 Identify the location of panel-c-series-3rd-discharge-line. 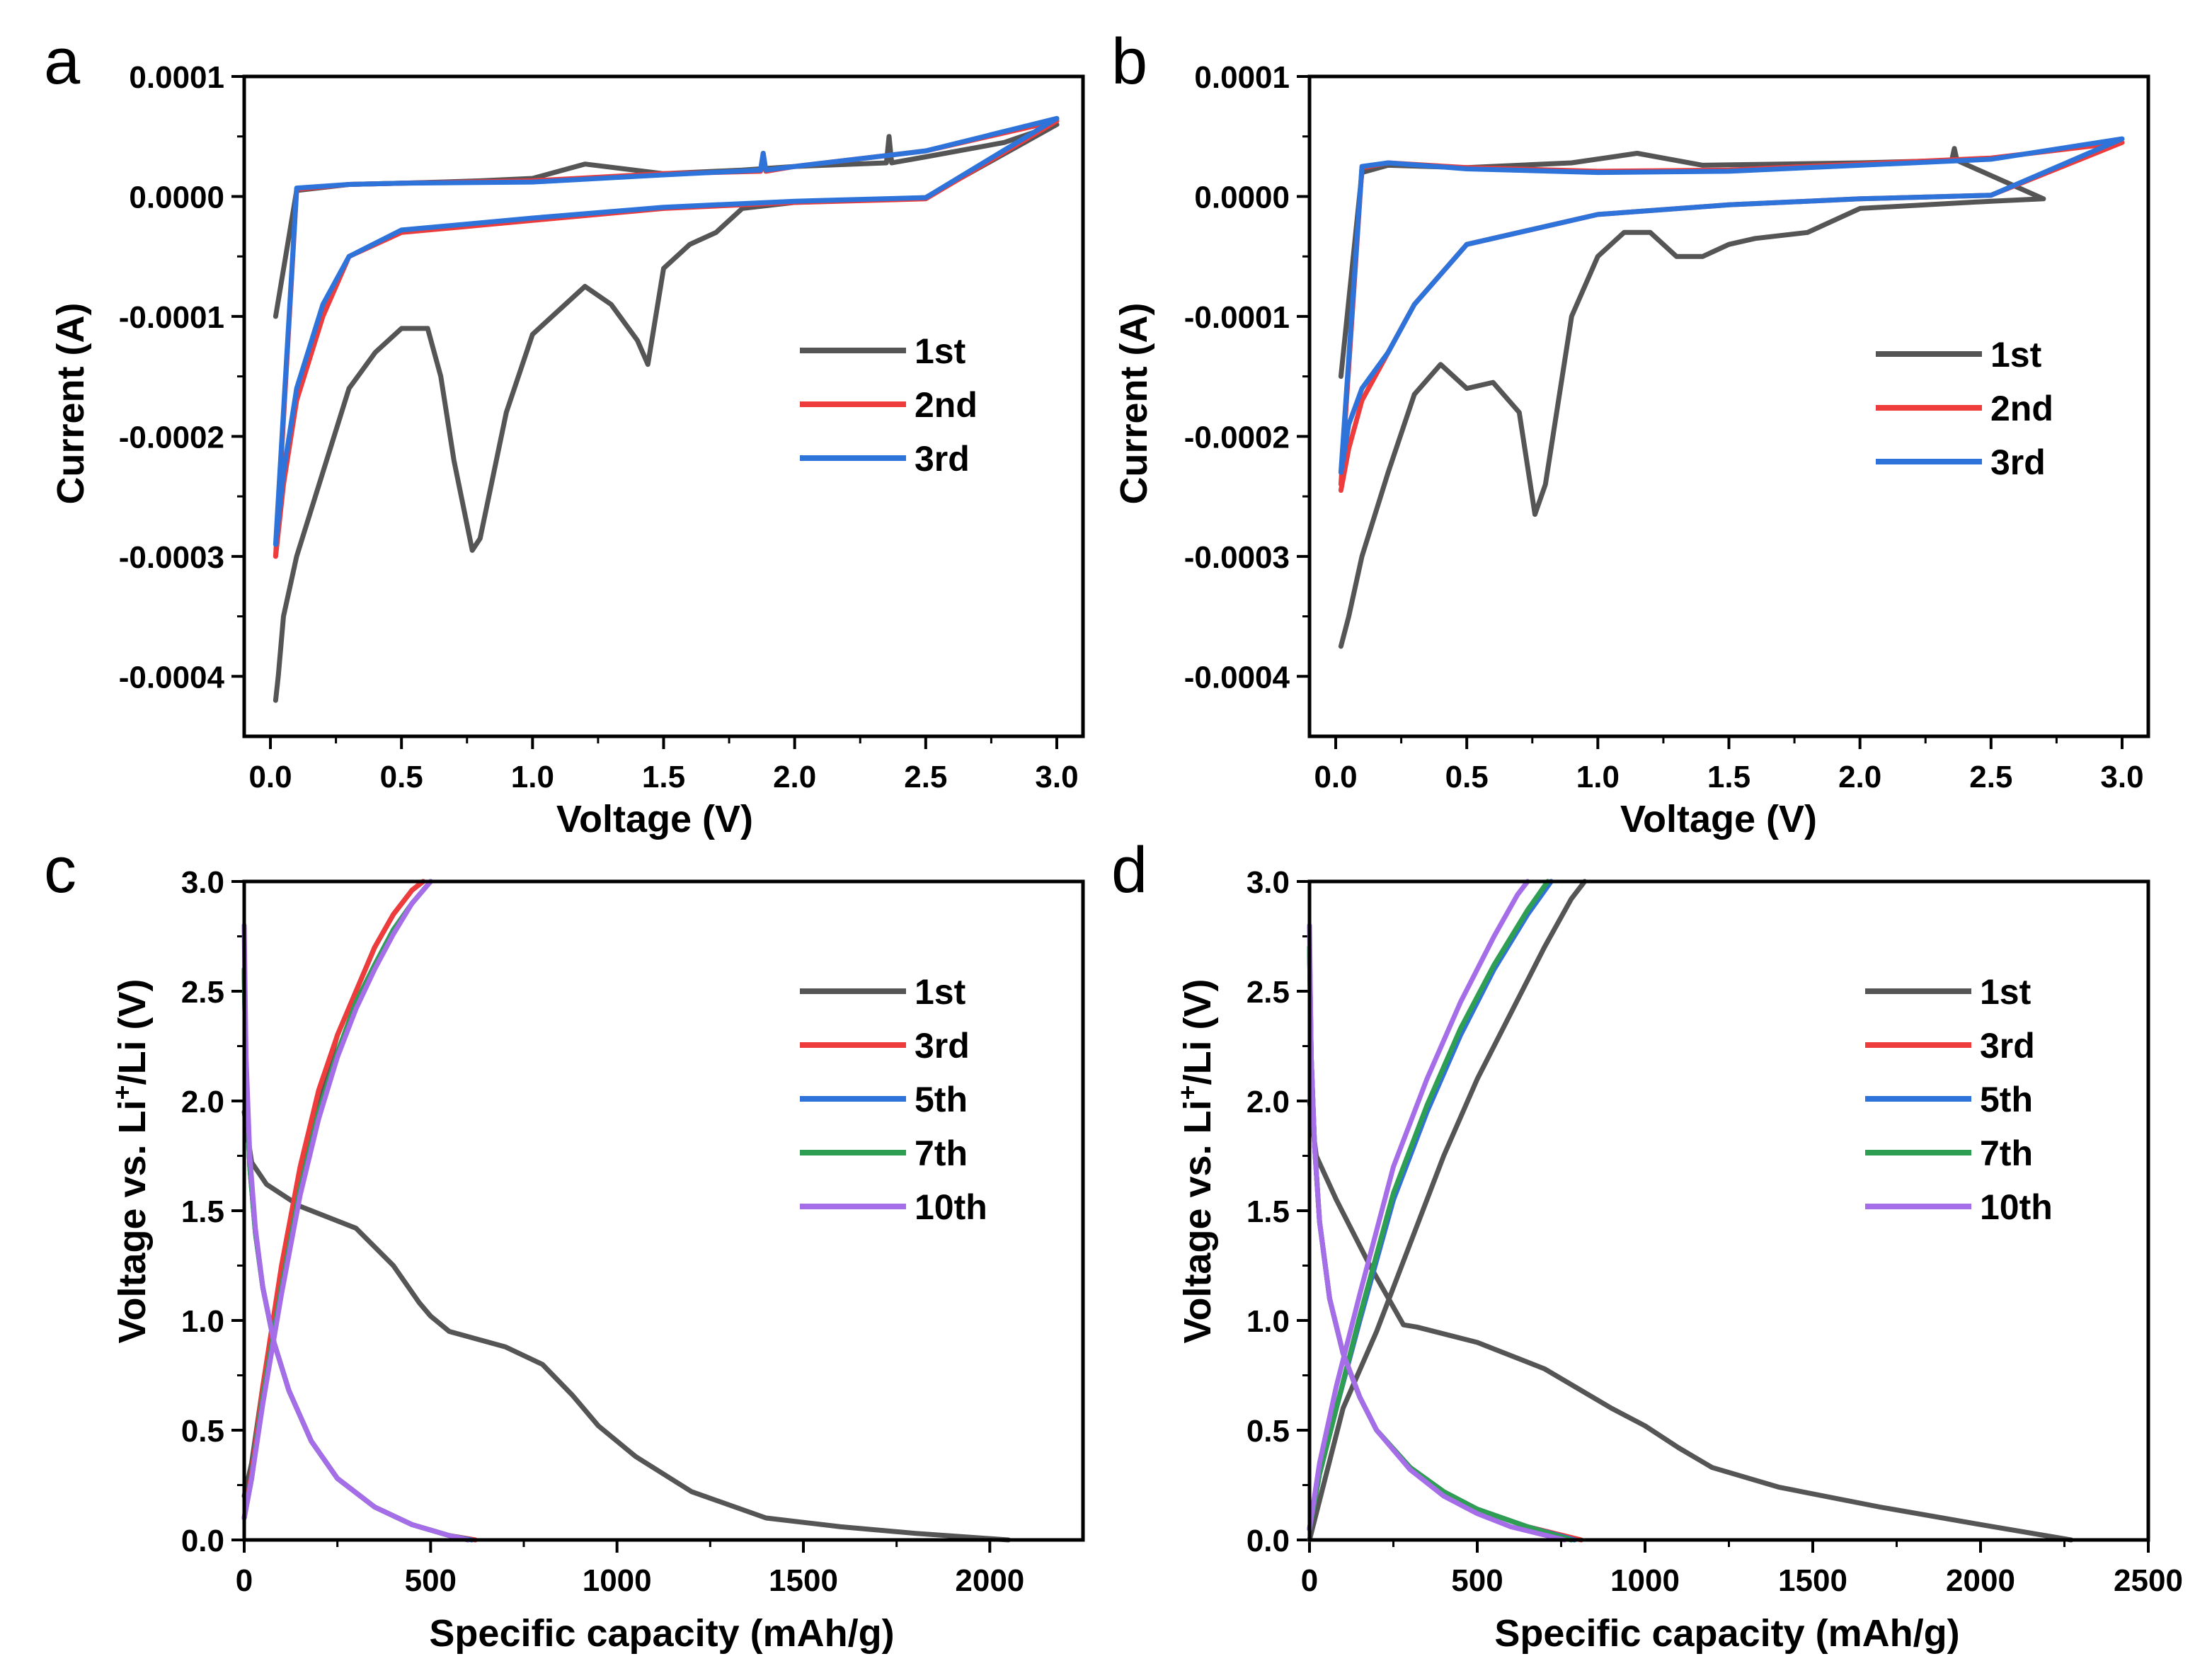
(359, 1254).